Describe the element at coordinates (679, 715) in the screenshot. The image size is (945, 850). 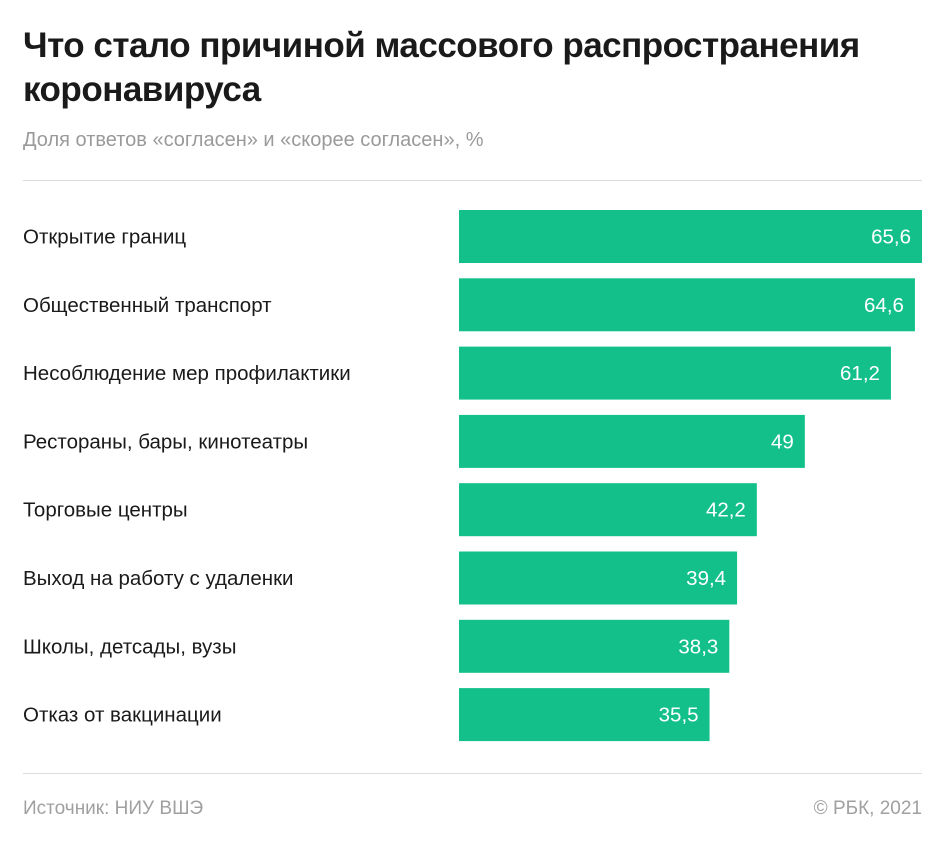
I see `bar-value-label: 35,5` at that location.